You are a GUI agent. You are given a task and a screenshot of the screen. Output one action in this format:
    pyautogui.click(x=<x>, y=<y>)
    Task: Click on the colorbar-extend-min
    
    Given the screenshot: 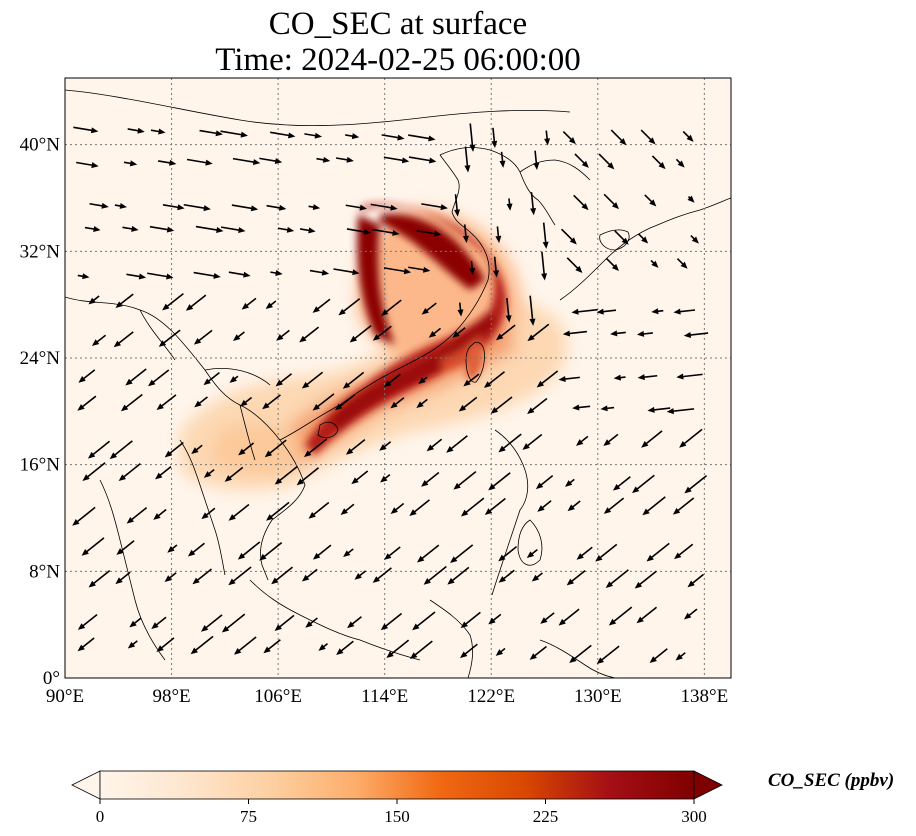 What is the action you would take?
    pyautogui.click(x=86, y=785)
    